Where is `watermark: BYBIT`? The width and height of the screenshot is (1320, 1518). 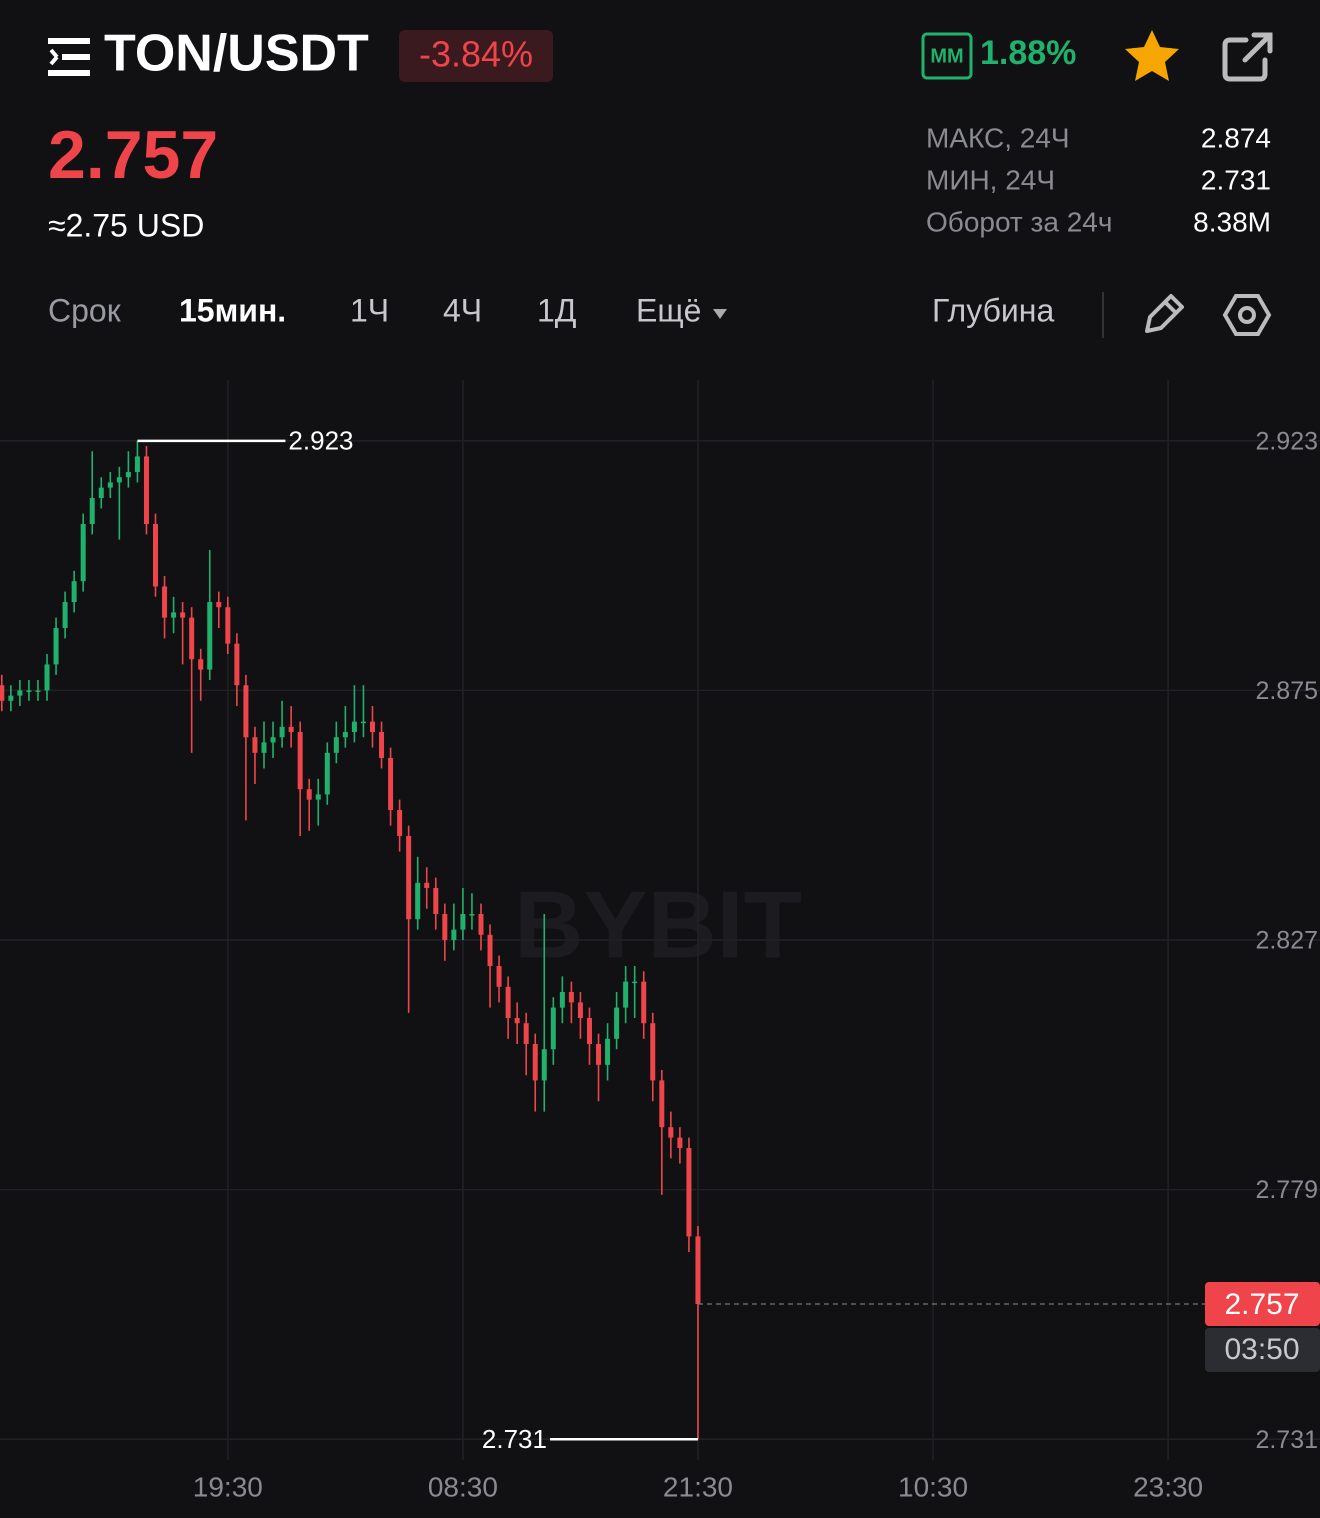
watermark: BYBIT is located at coordinates (658, 924).